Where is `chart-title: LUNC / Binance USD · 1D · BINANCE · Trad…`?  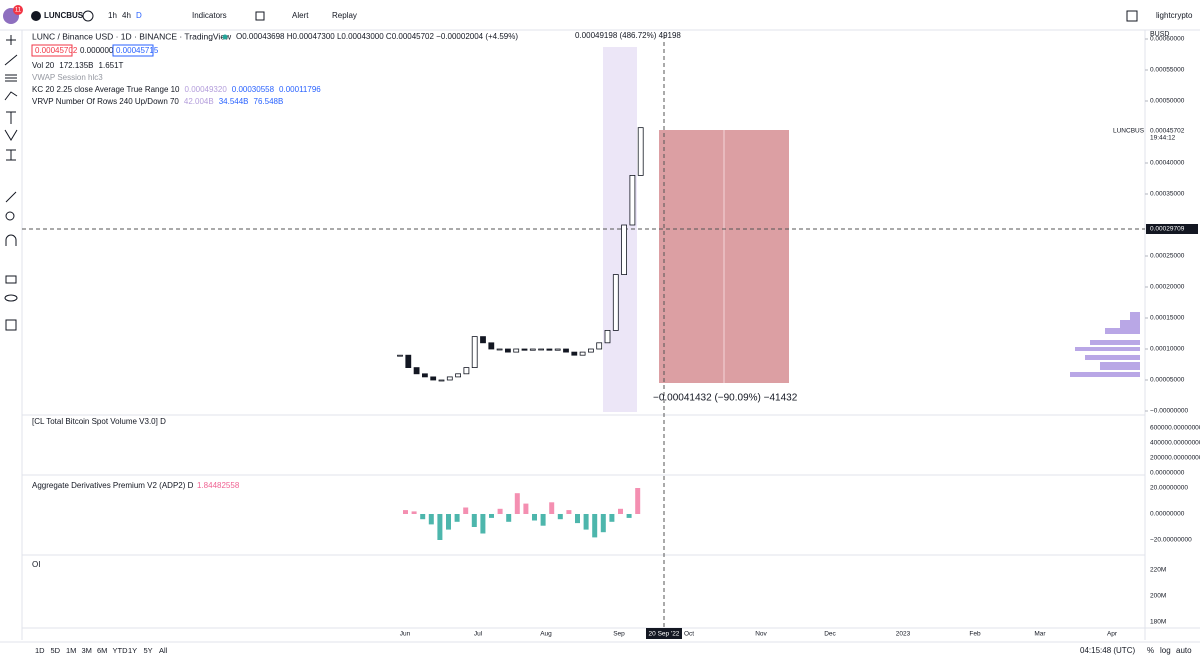
chart-title: LUNC / Binance USD · 1D · BINANCE · Trad… is located at coordinates (132, 36).